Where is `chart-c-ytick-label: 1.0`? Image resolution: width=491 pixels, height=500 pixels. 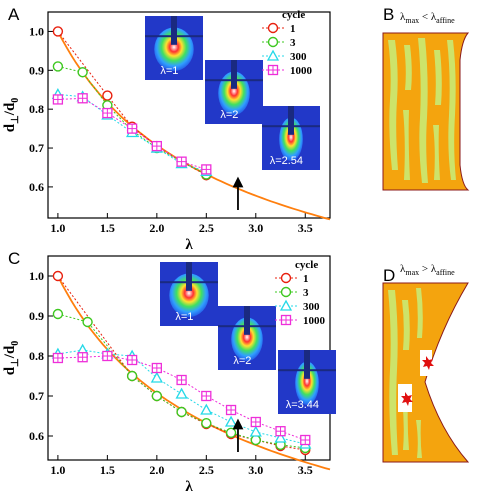
chart-c-ytick-label: 1.0 is located at coordinates (36, 276).